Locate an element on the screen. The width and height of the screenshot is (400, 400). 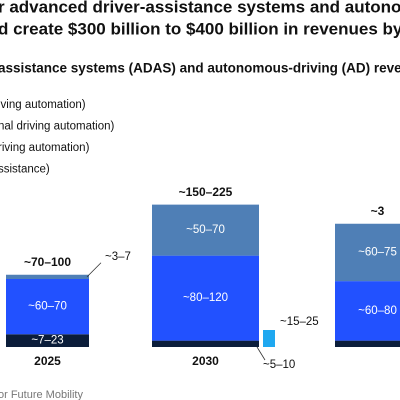
data-label: ~3–7 is located at coordinates (118, 257).